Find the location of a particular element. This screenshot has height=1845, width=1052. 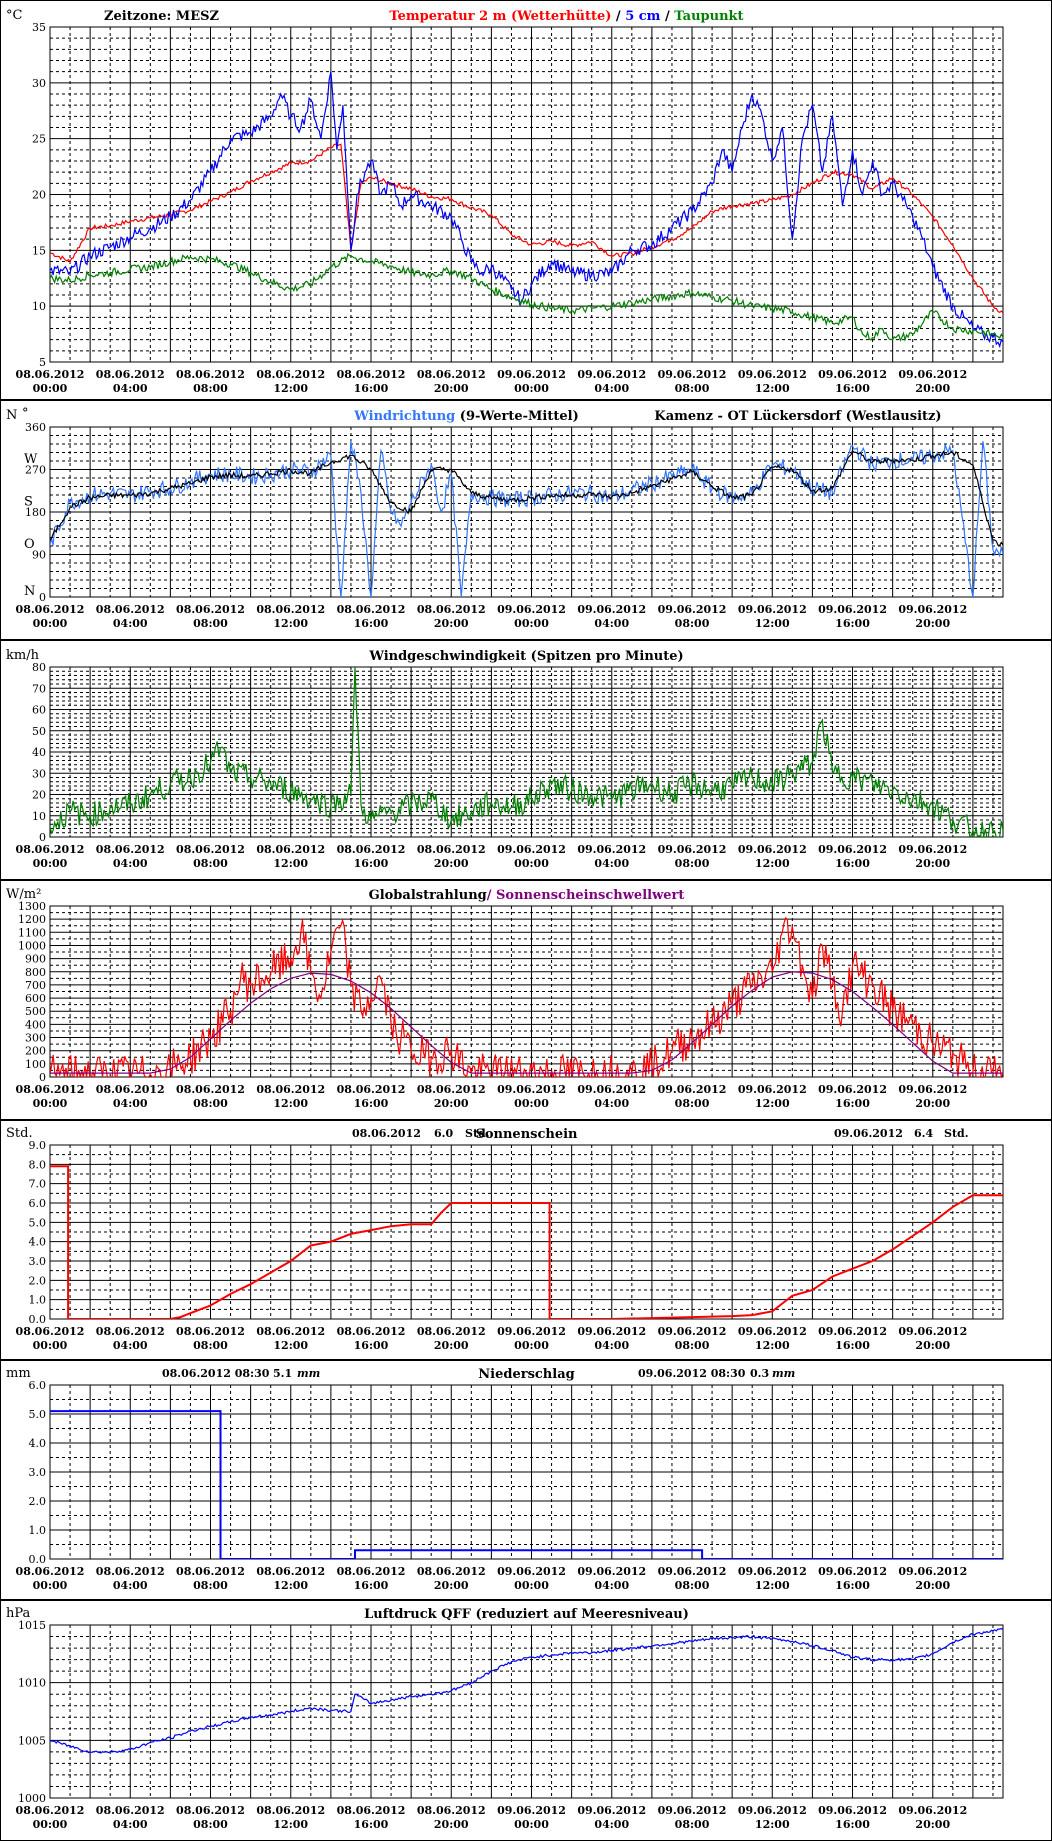

annotation-date: 08.06.2012 is located at coordinates (386, 1133).